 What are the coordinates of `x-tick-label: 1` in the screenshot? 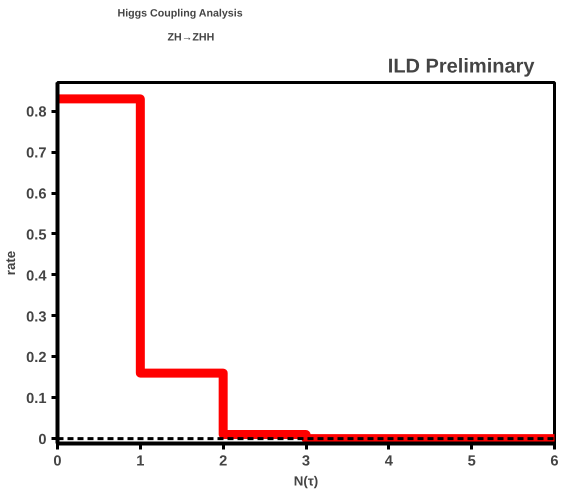 It's located at (140, 462).